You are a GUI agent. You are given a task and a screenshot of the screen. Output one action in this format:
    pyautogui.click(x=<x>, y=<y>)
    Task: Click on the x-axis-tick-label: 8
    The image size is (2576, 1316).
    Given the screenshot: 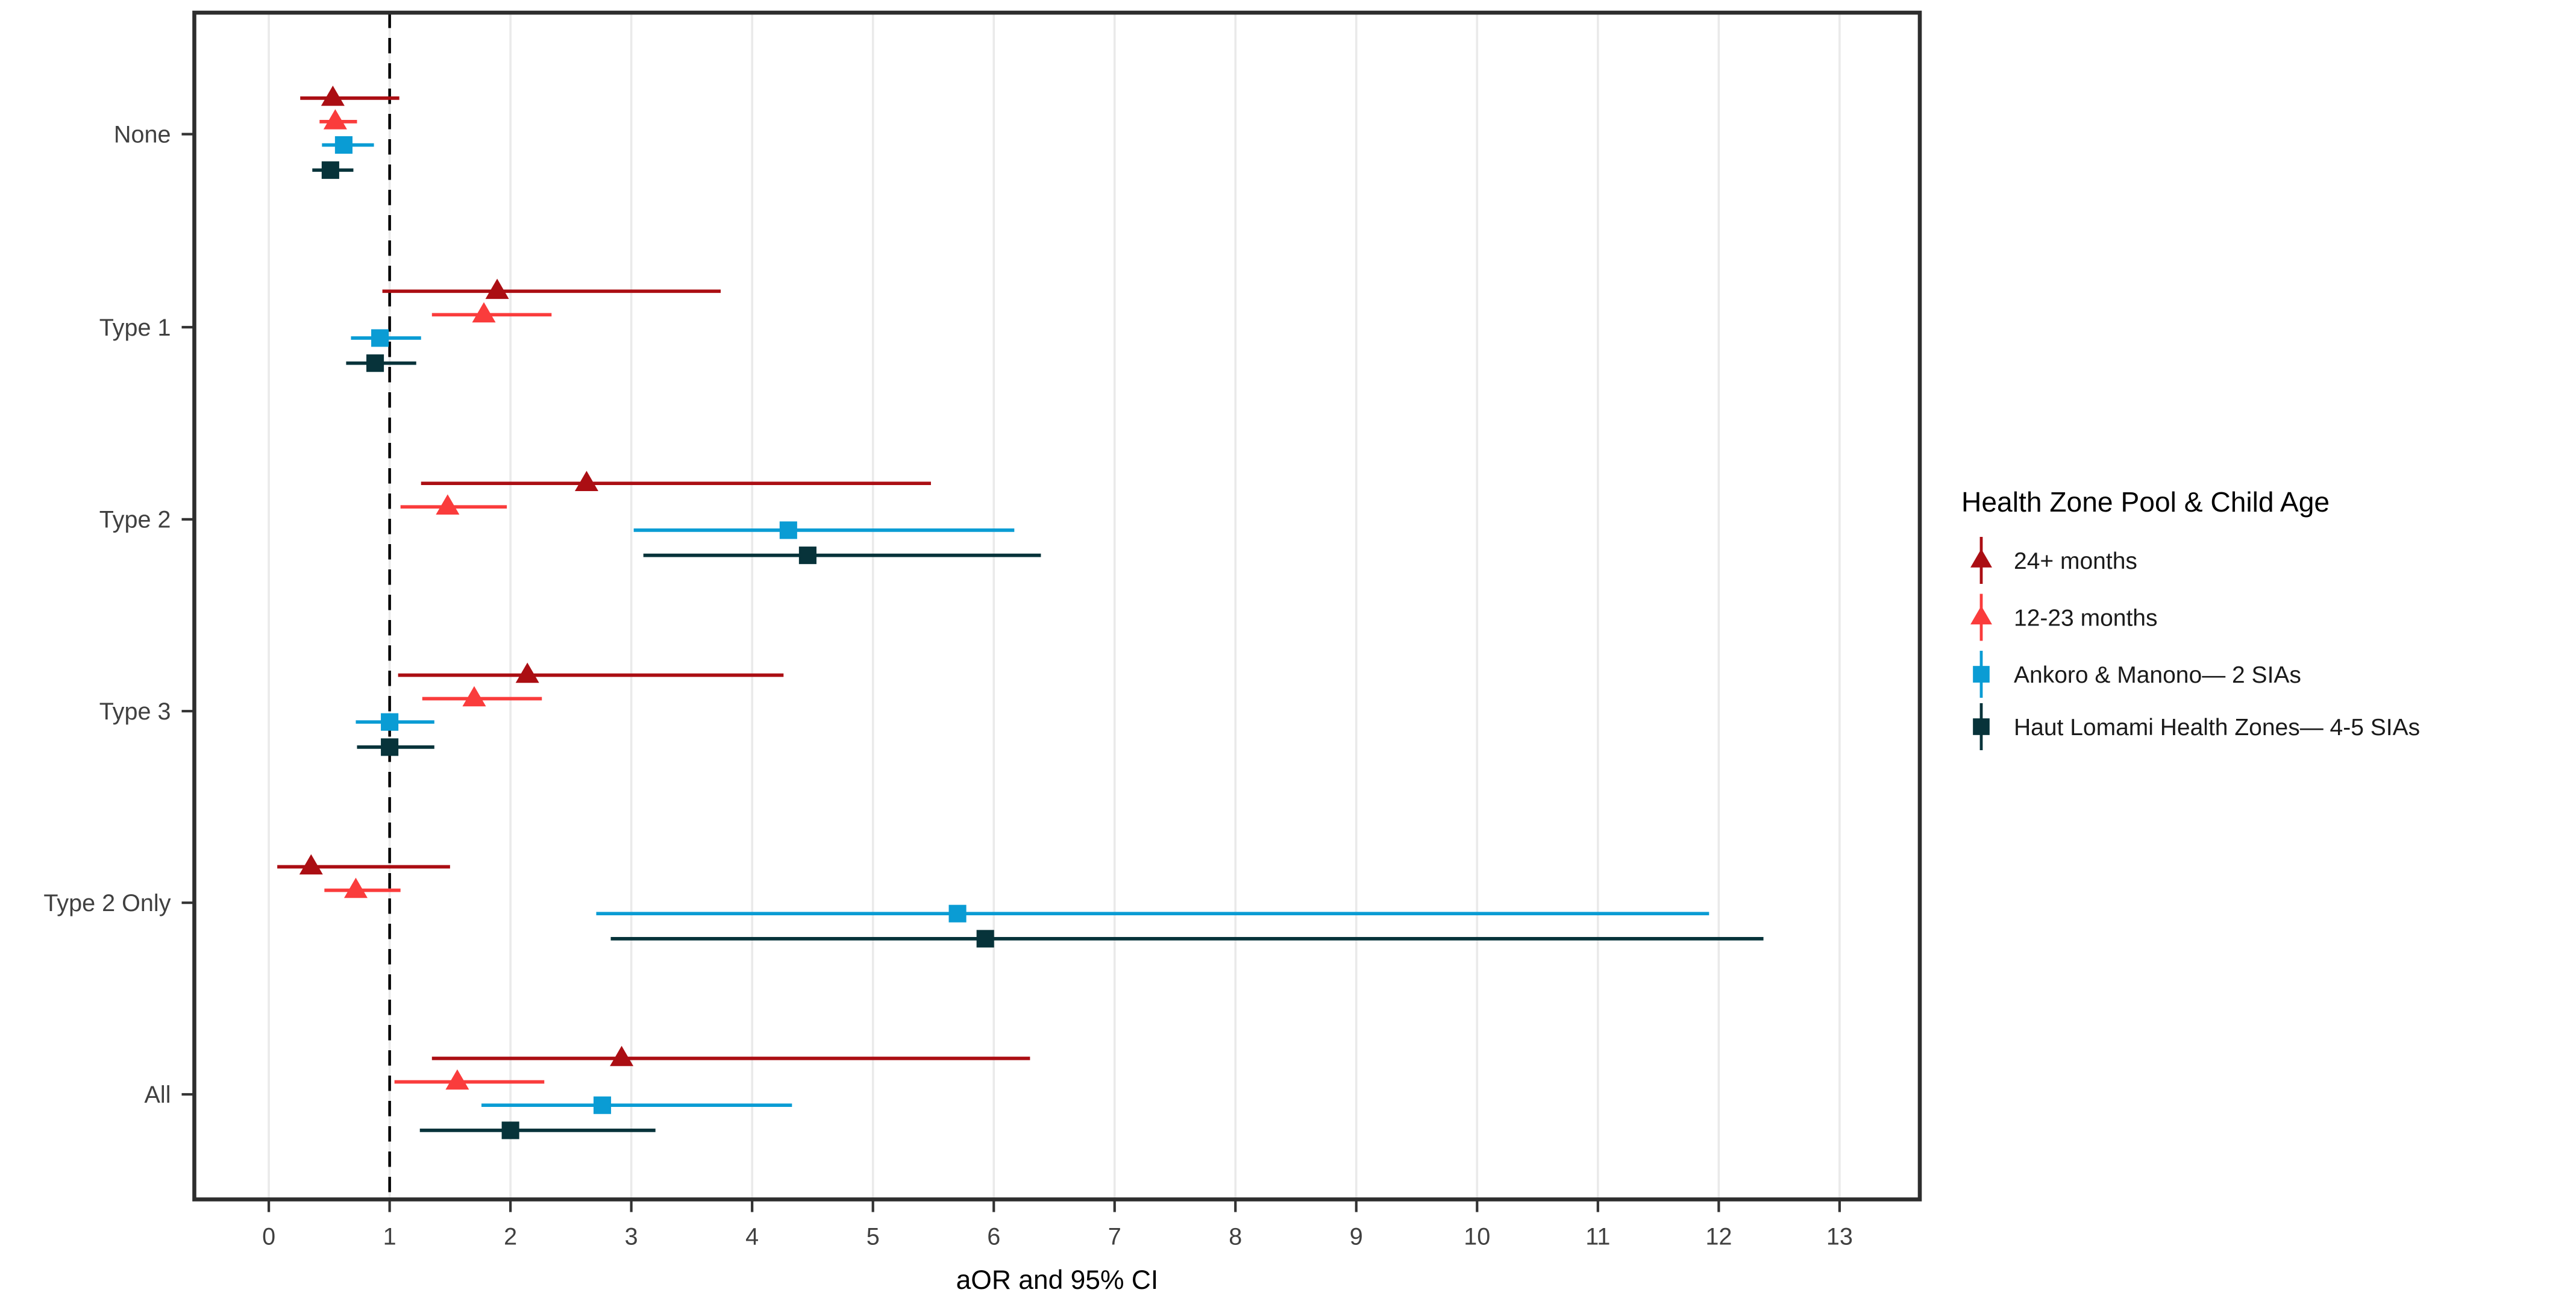 What is the action you would take?
    pyautogui.click(x=1235, y=1237)
    